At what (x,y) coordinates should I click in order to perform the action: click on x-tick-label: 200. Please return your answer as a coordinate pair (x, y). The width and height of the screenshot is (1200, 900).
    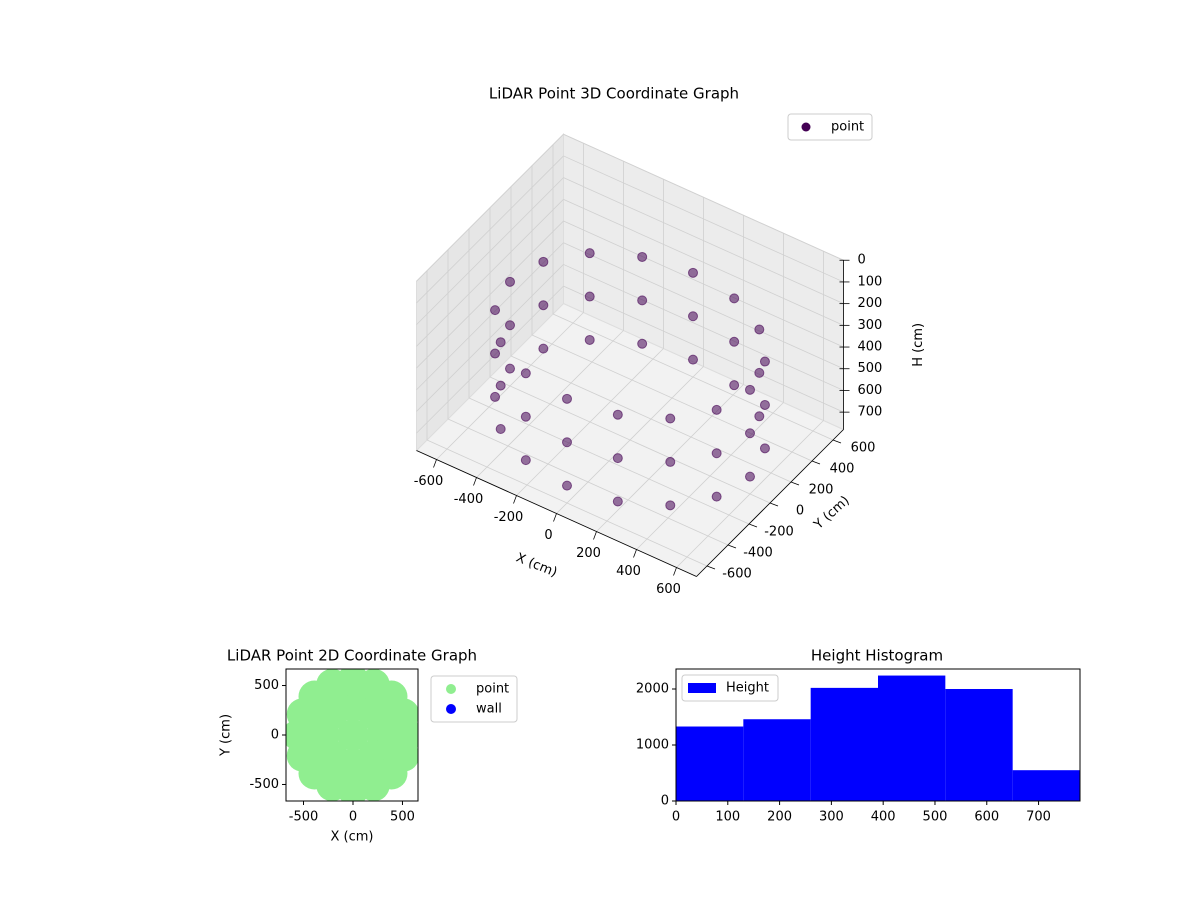
    Looking at the image, I should click on (779, 817).